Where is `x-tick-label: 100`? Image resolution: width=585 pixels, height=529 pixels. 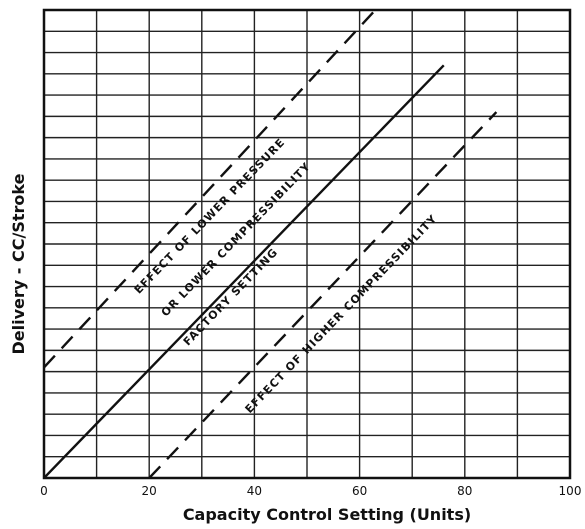
x-tick-label: 100 is located at coordinates (570, 491).